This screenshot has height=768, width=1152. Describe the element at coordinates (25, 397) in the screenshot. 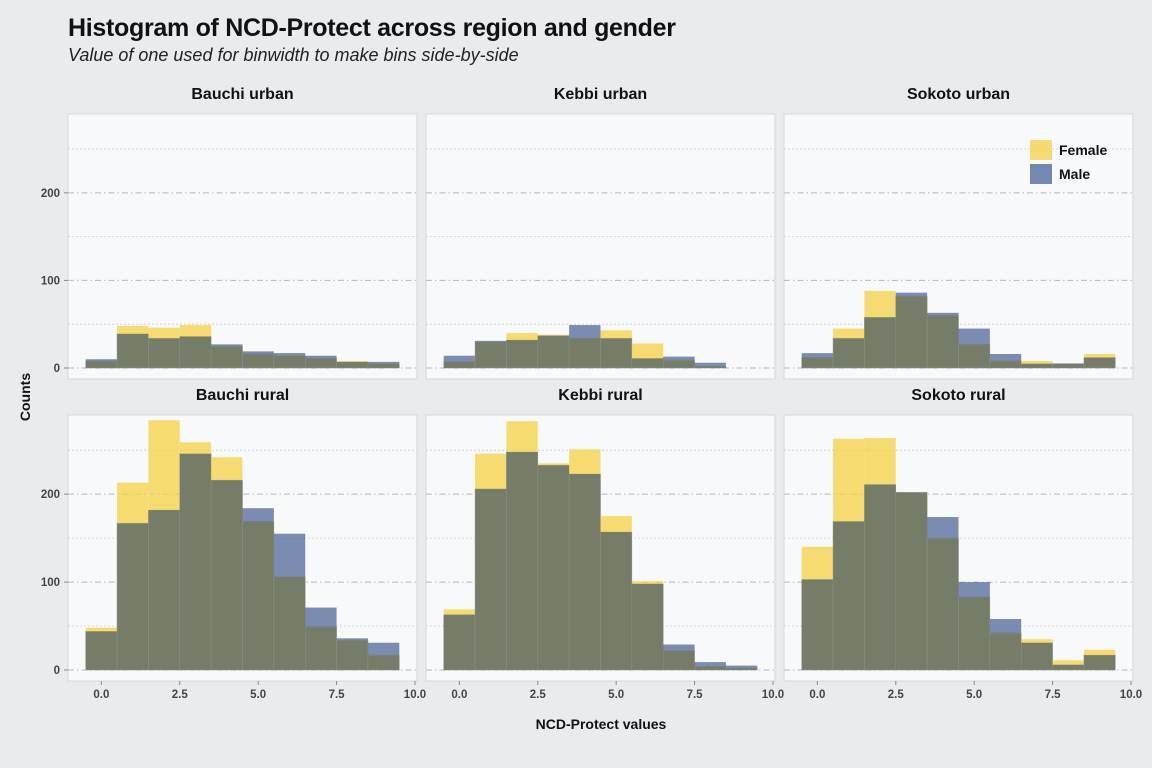

I see `y-axis-title: Counts` at that location.